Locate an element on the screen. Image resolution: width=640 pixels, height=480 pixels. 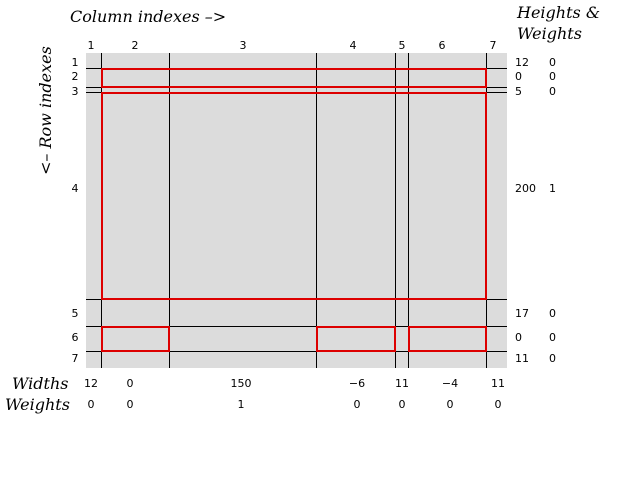
column-width-5: 11 is located at coordinates (402, 383).